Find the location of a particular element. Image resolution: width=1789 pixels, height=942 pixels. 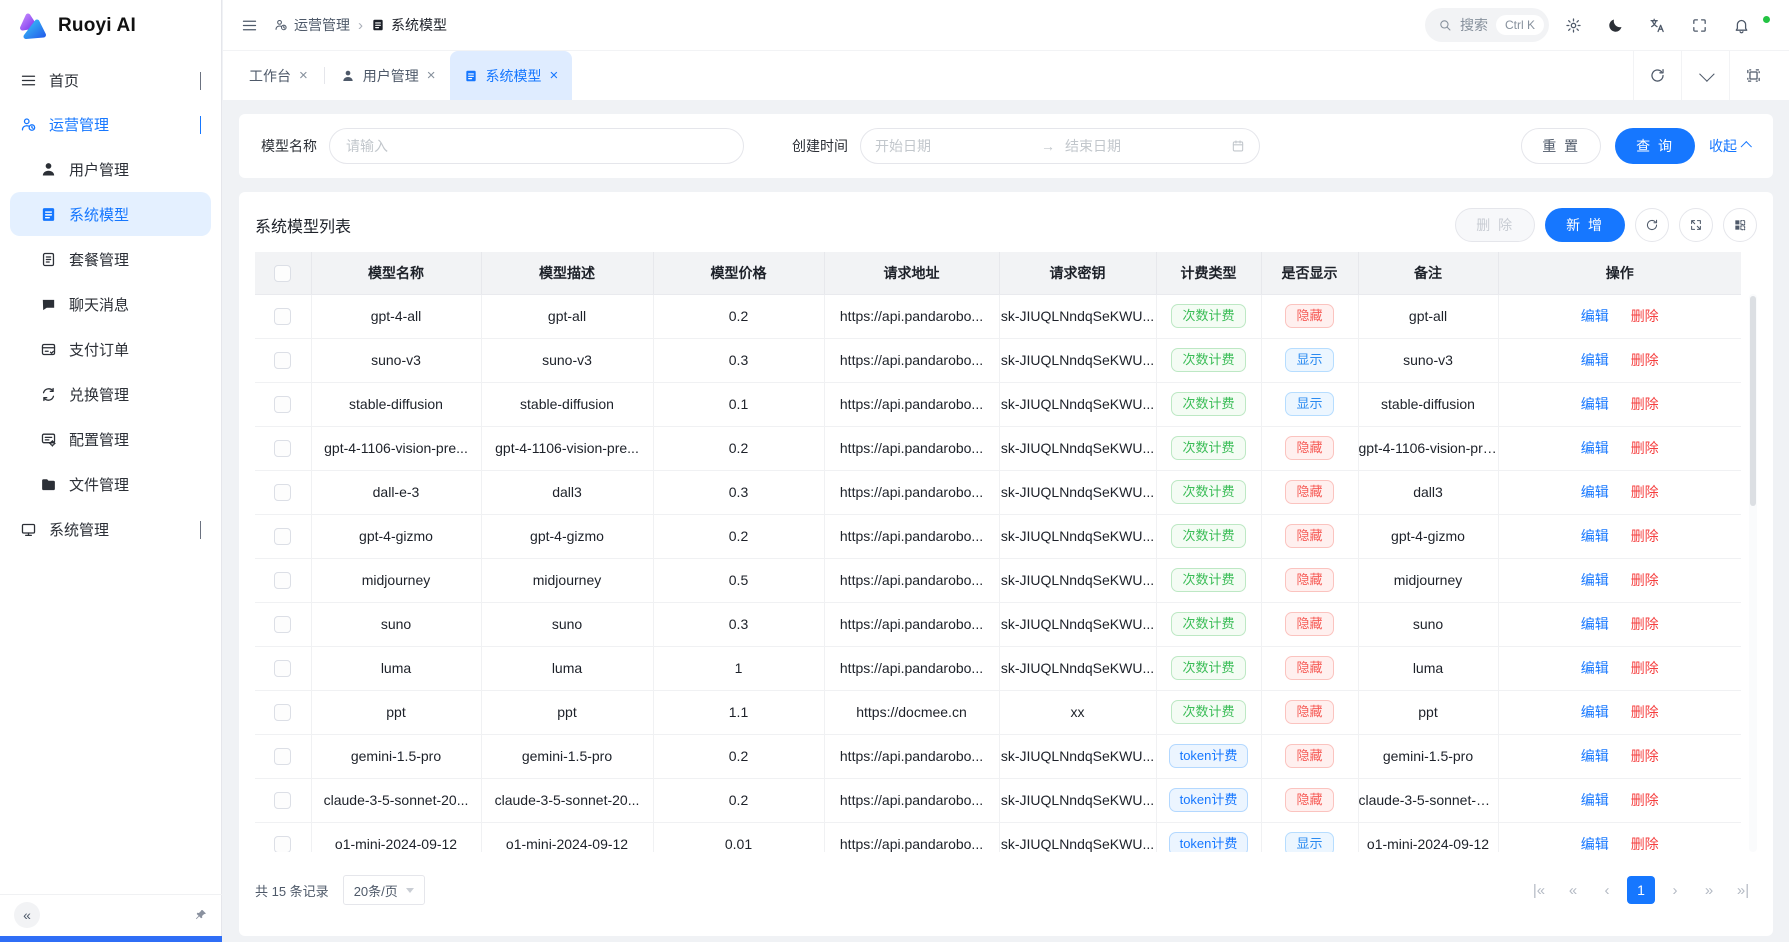

breadcrumb-operations: 运营管理 is located at coordinates (312, 25).